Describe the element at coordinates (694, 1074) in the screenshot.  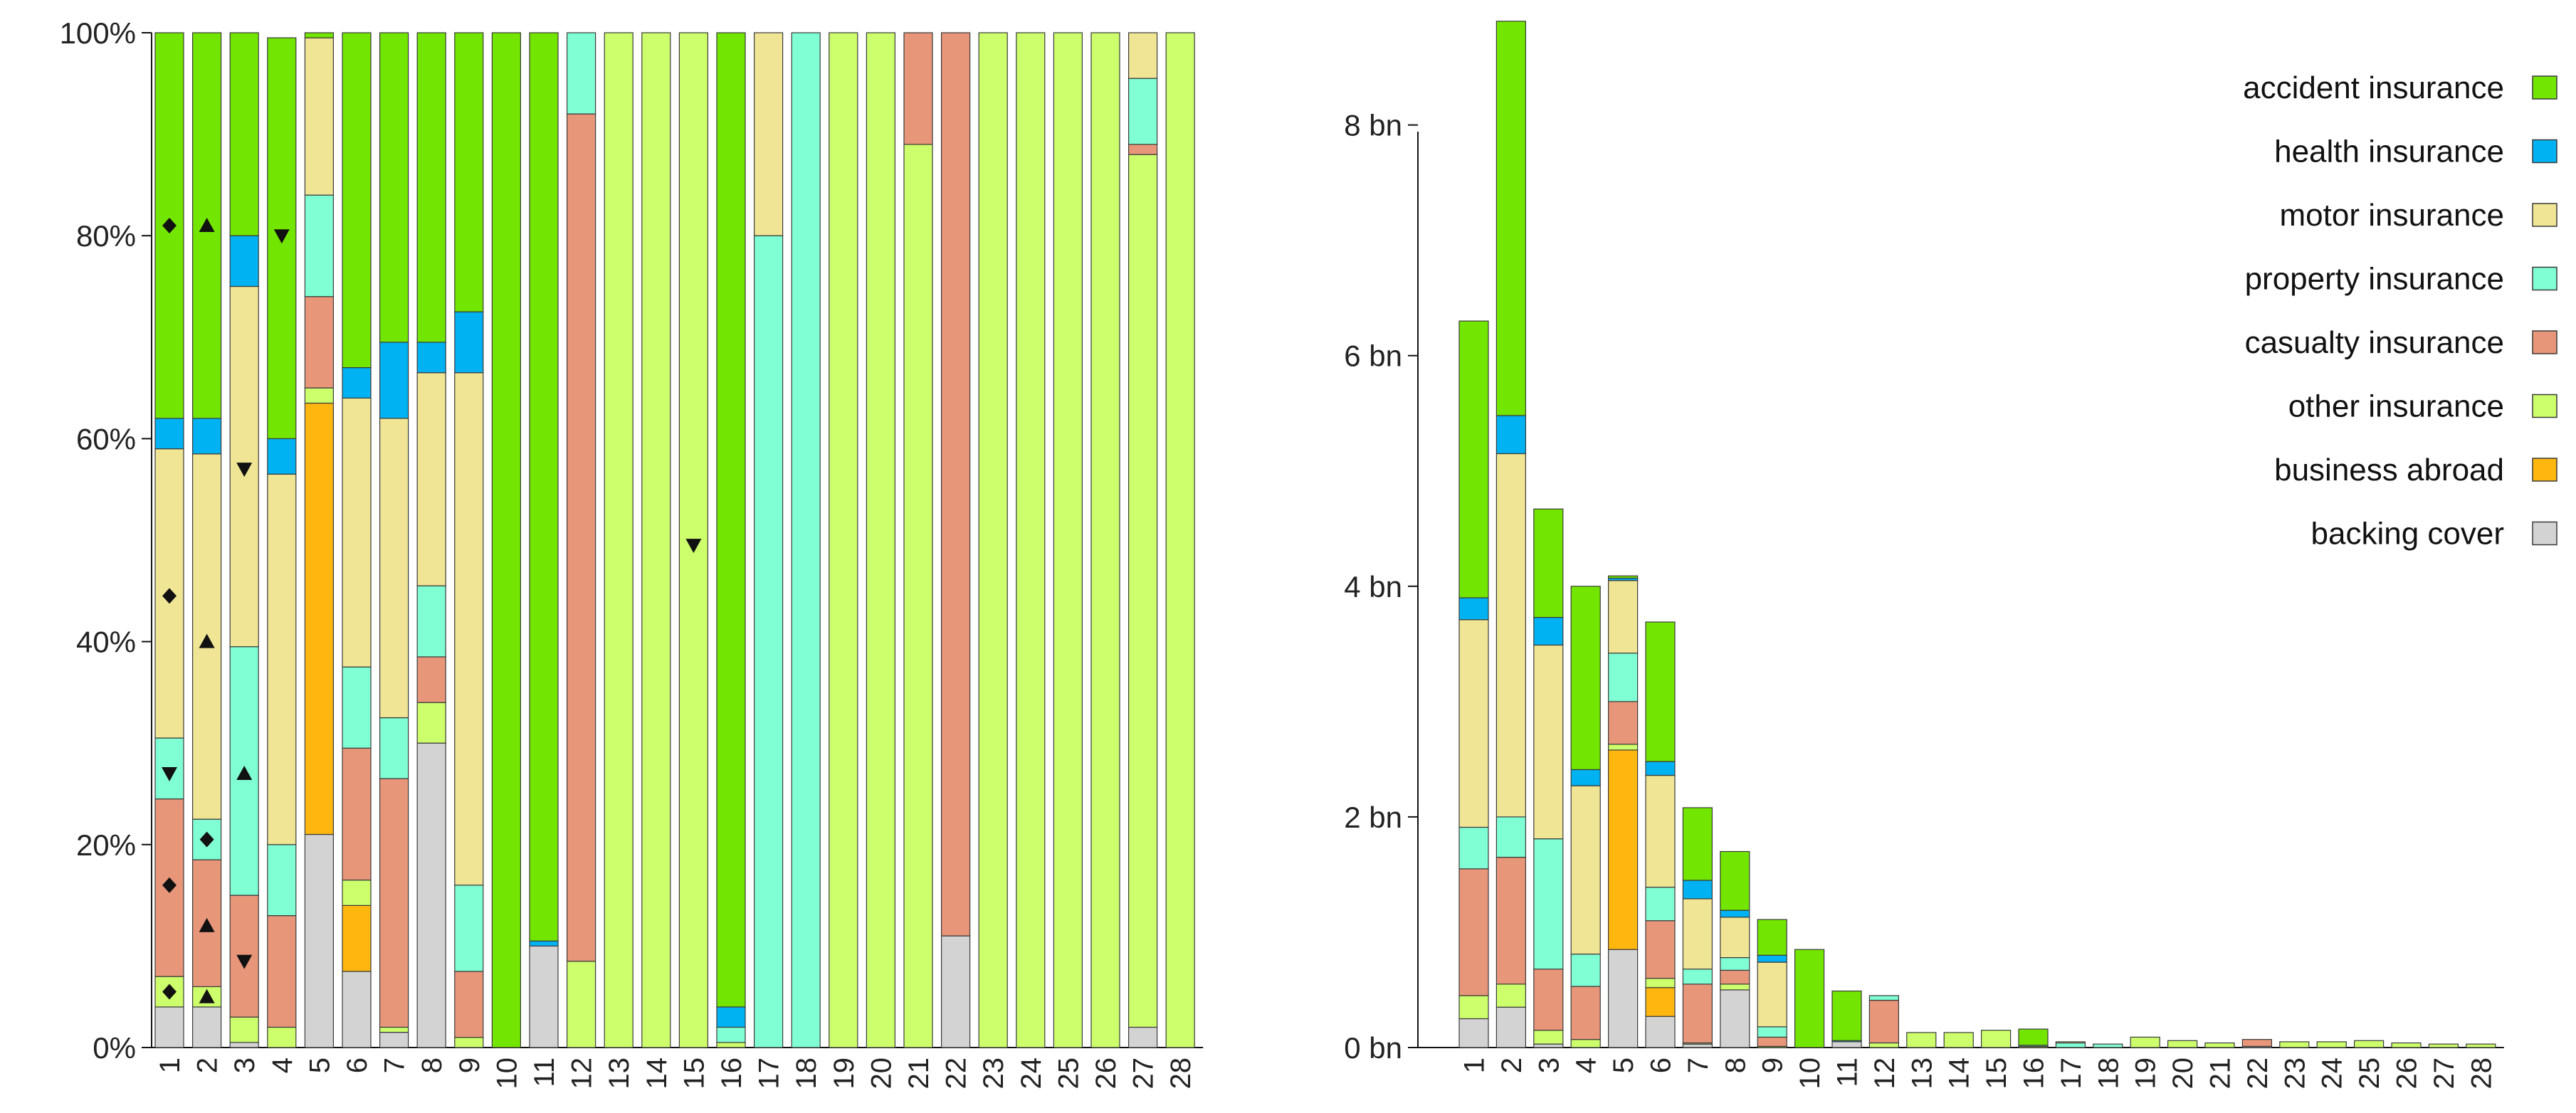
I see `x-tick-label: 15` at that location.